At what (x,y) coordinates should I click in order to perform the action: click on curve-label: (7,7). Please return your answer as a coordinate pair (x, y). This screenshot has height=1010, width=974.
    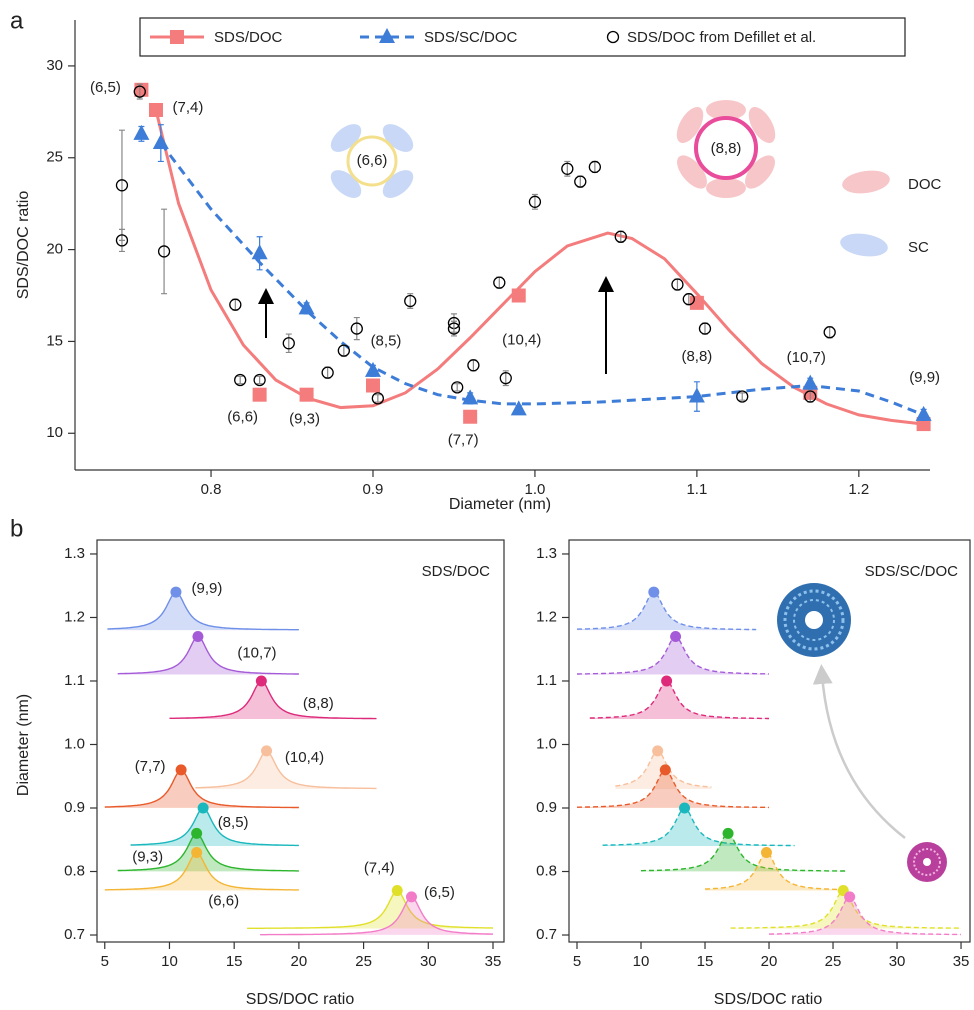
    Looking at the image, I should click on (150, 766).